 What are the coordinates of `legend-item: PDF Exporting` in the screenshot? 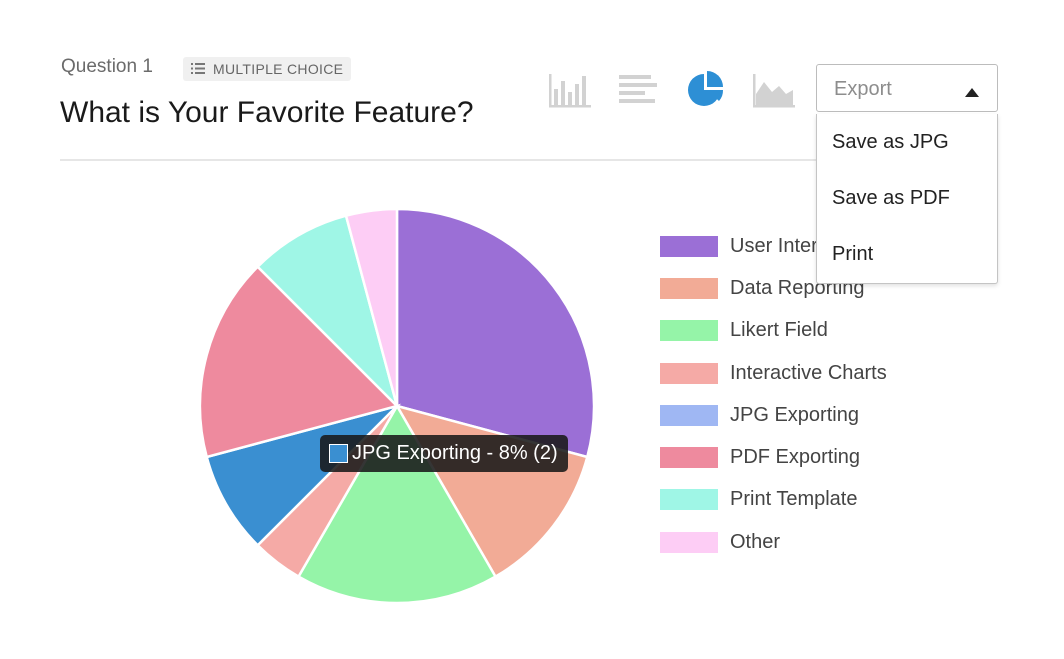 It's located at (773, 457).